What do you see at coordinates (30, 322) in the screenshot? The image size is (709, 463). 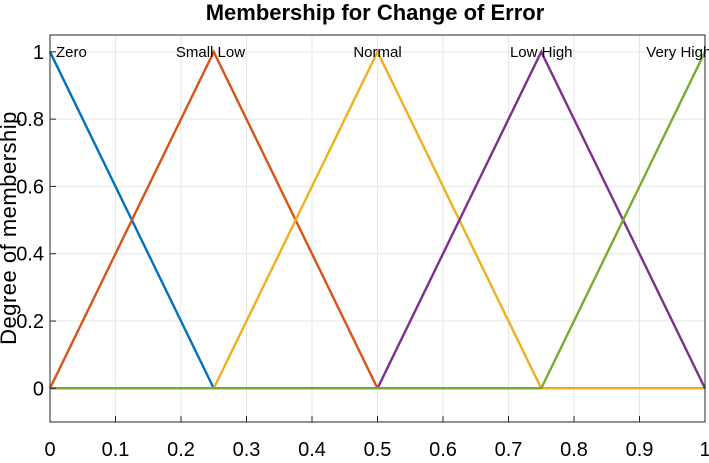 I see `y-tick-label: 0.2` at bounding box center [30, 322].